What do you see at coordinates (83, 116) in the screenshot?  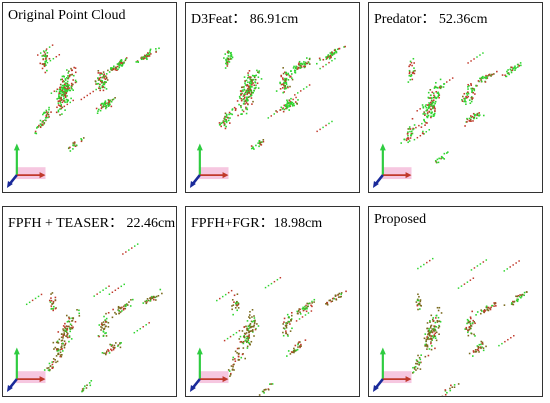 I see `point-cloud-image` at bounding box center [83, 116].